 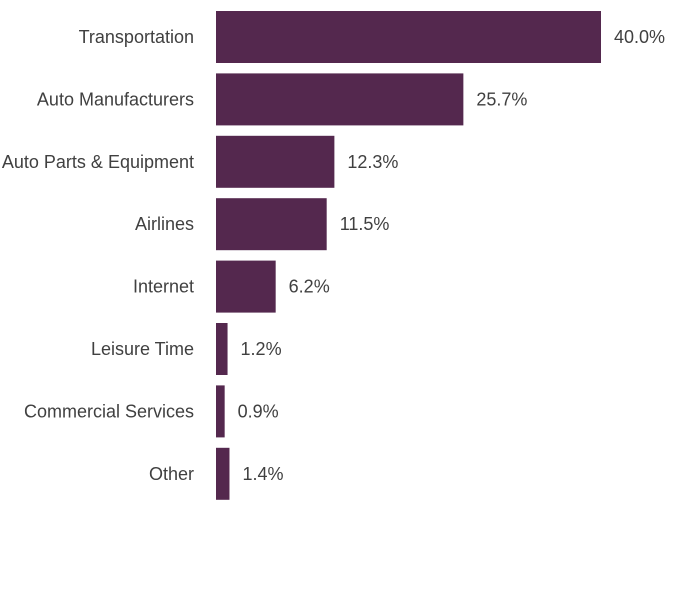 I want to click on category-label-4: Internet, so click(x=163, y=287).